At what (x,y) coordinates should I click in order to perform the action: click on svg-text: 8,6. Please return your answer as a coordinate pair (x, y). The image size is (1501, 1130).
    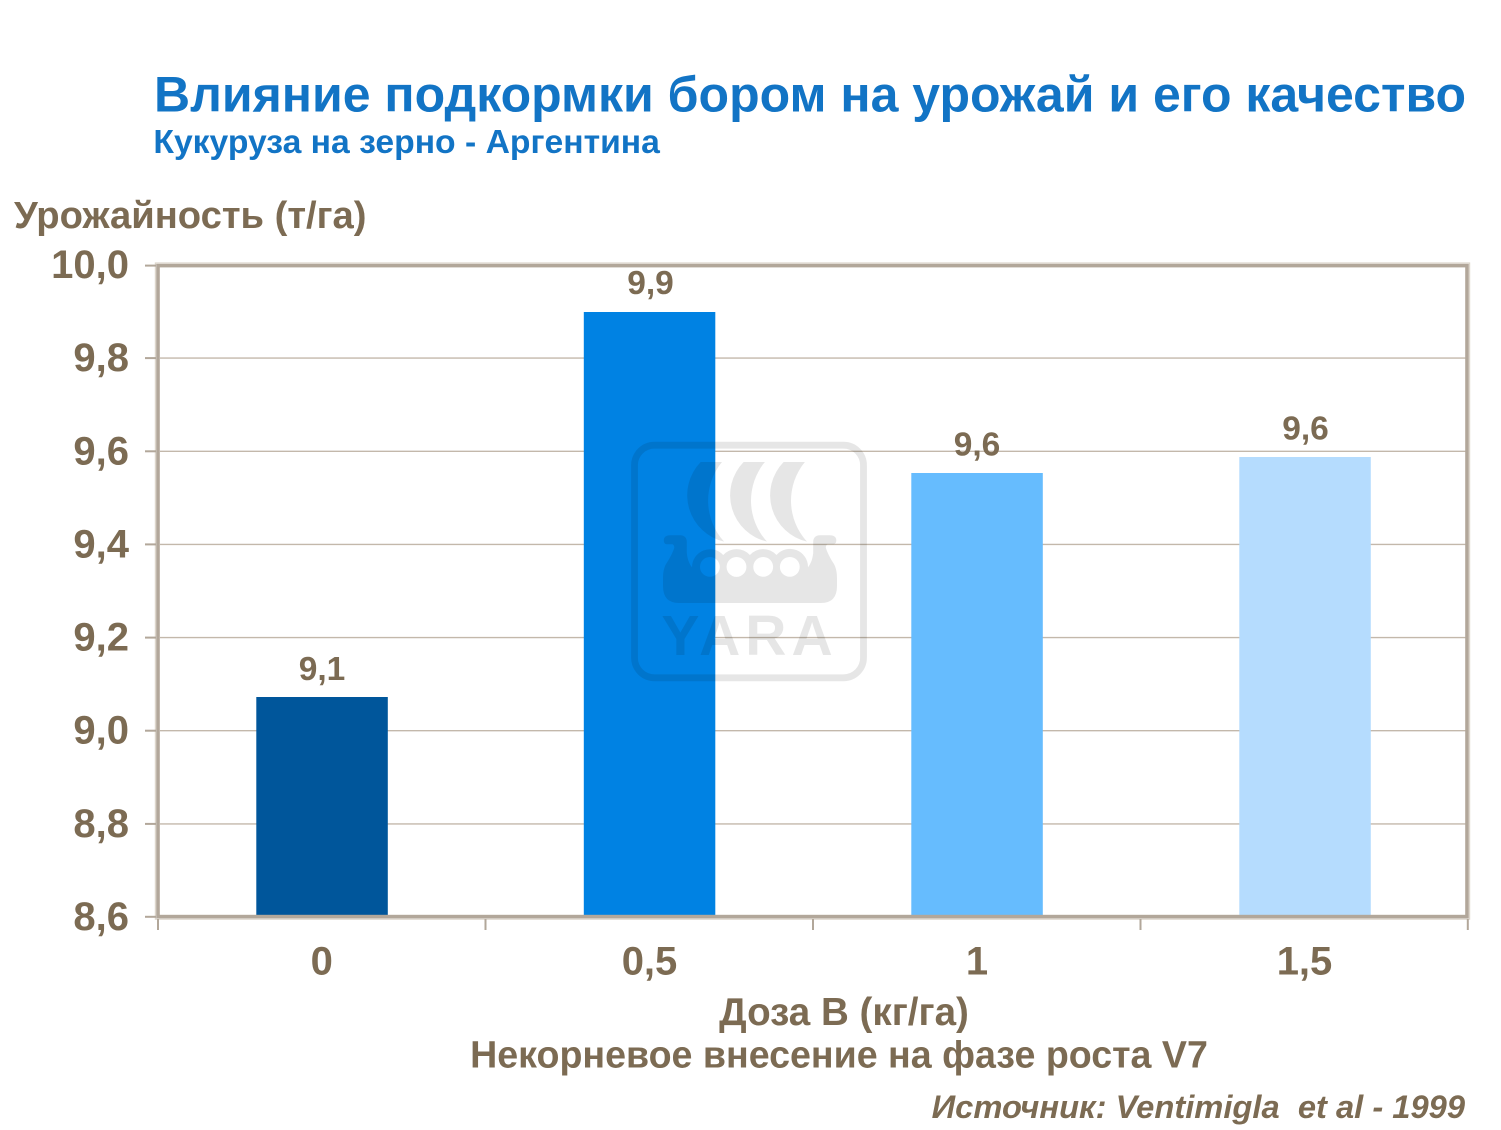
    Looking at the image, I should click on (101, 917).